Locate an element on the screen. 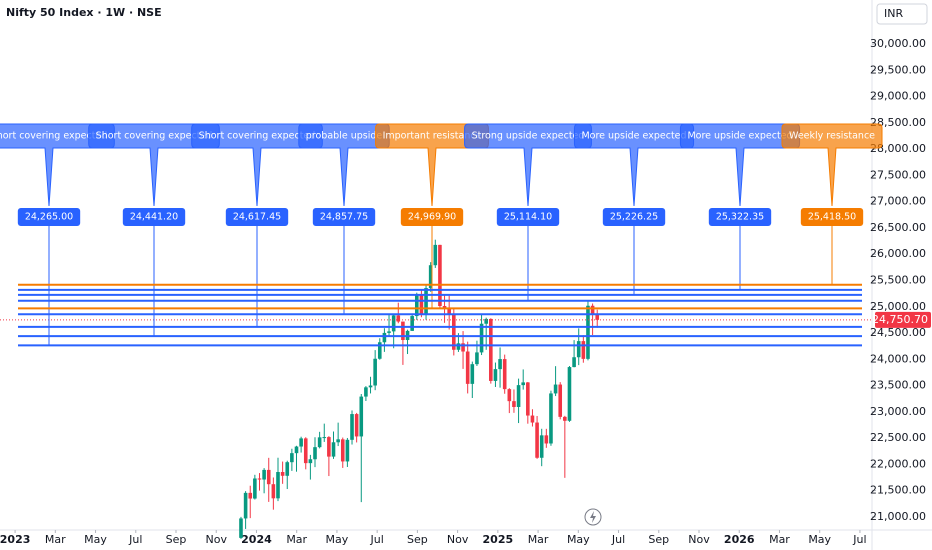 The image size is (932, 550). x-tick-label: Mar is located at coordinates (538, 539).